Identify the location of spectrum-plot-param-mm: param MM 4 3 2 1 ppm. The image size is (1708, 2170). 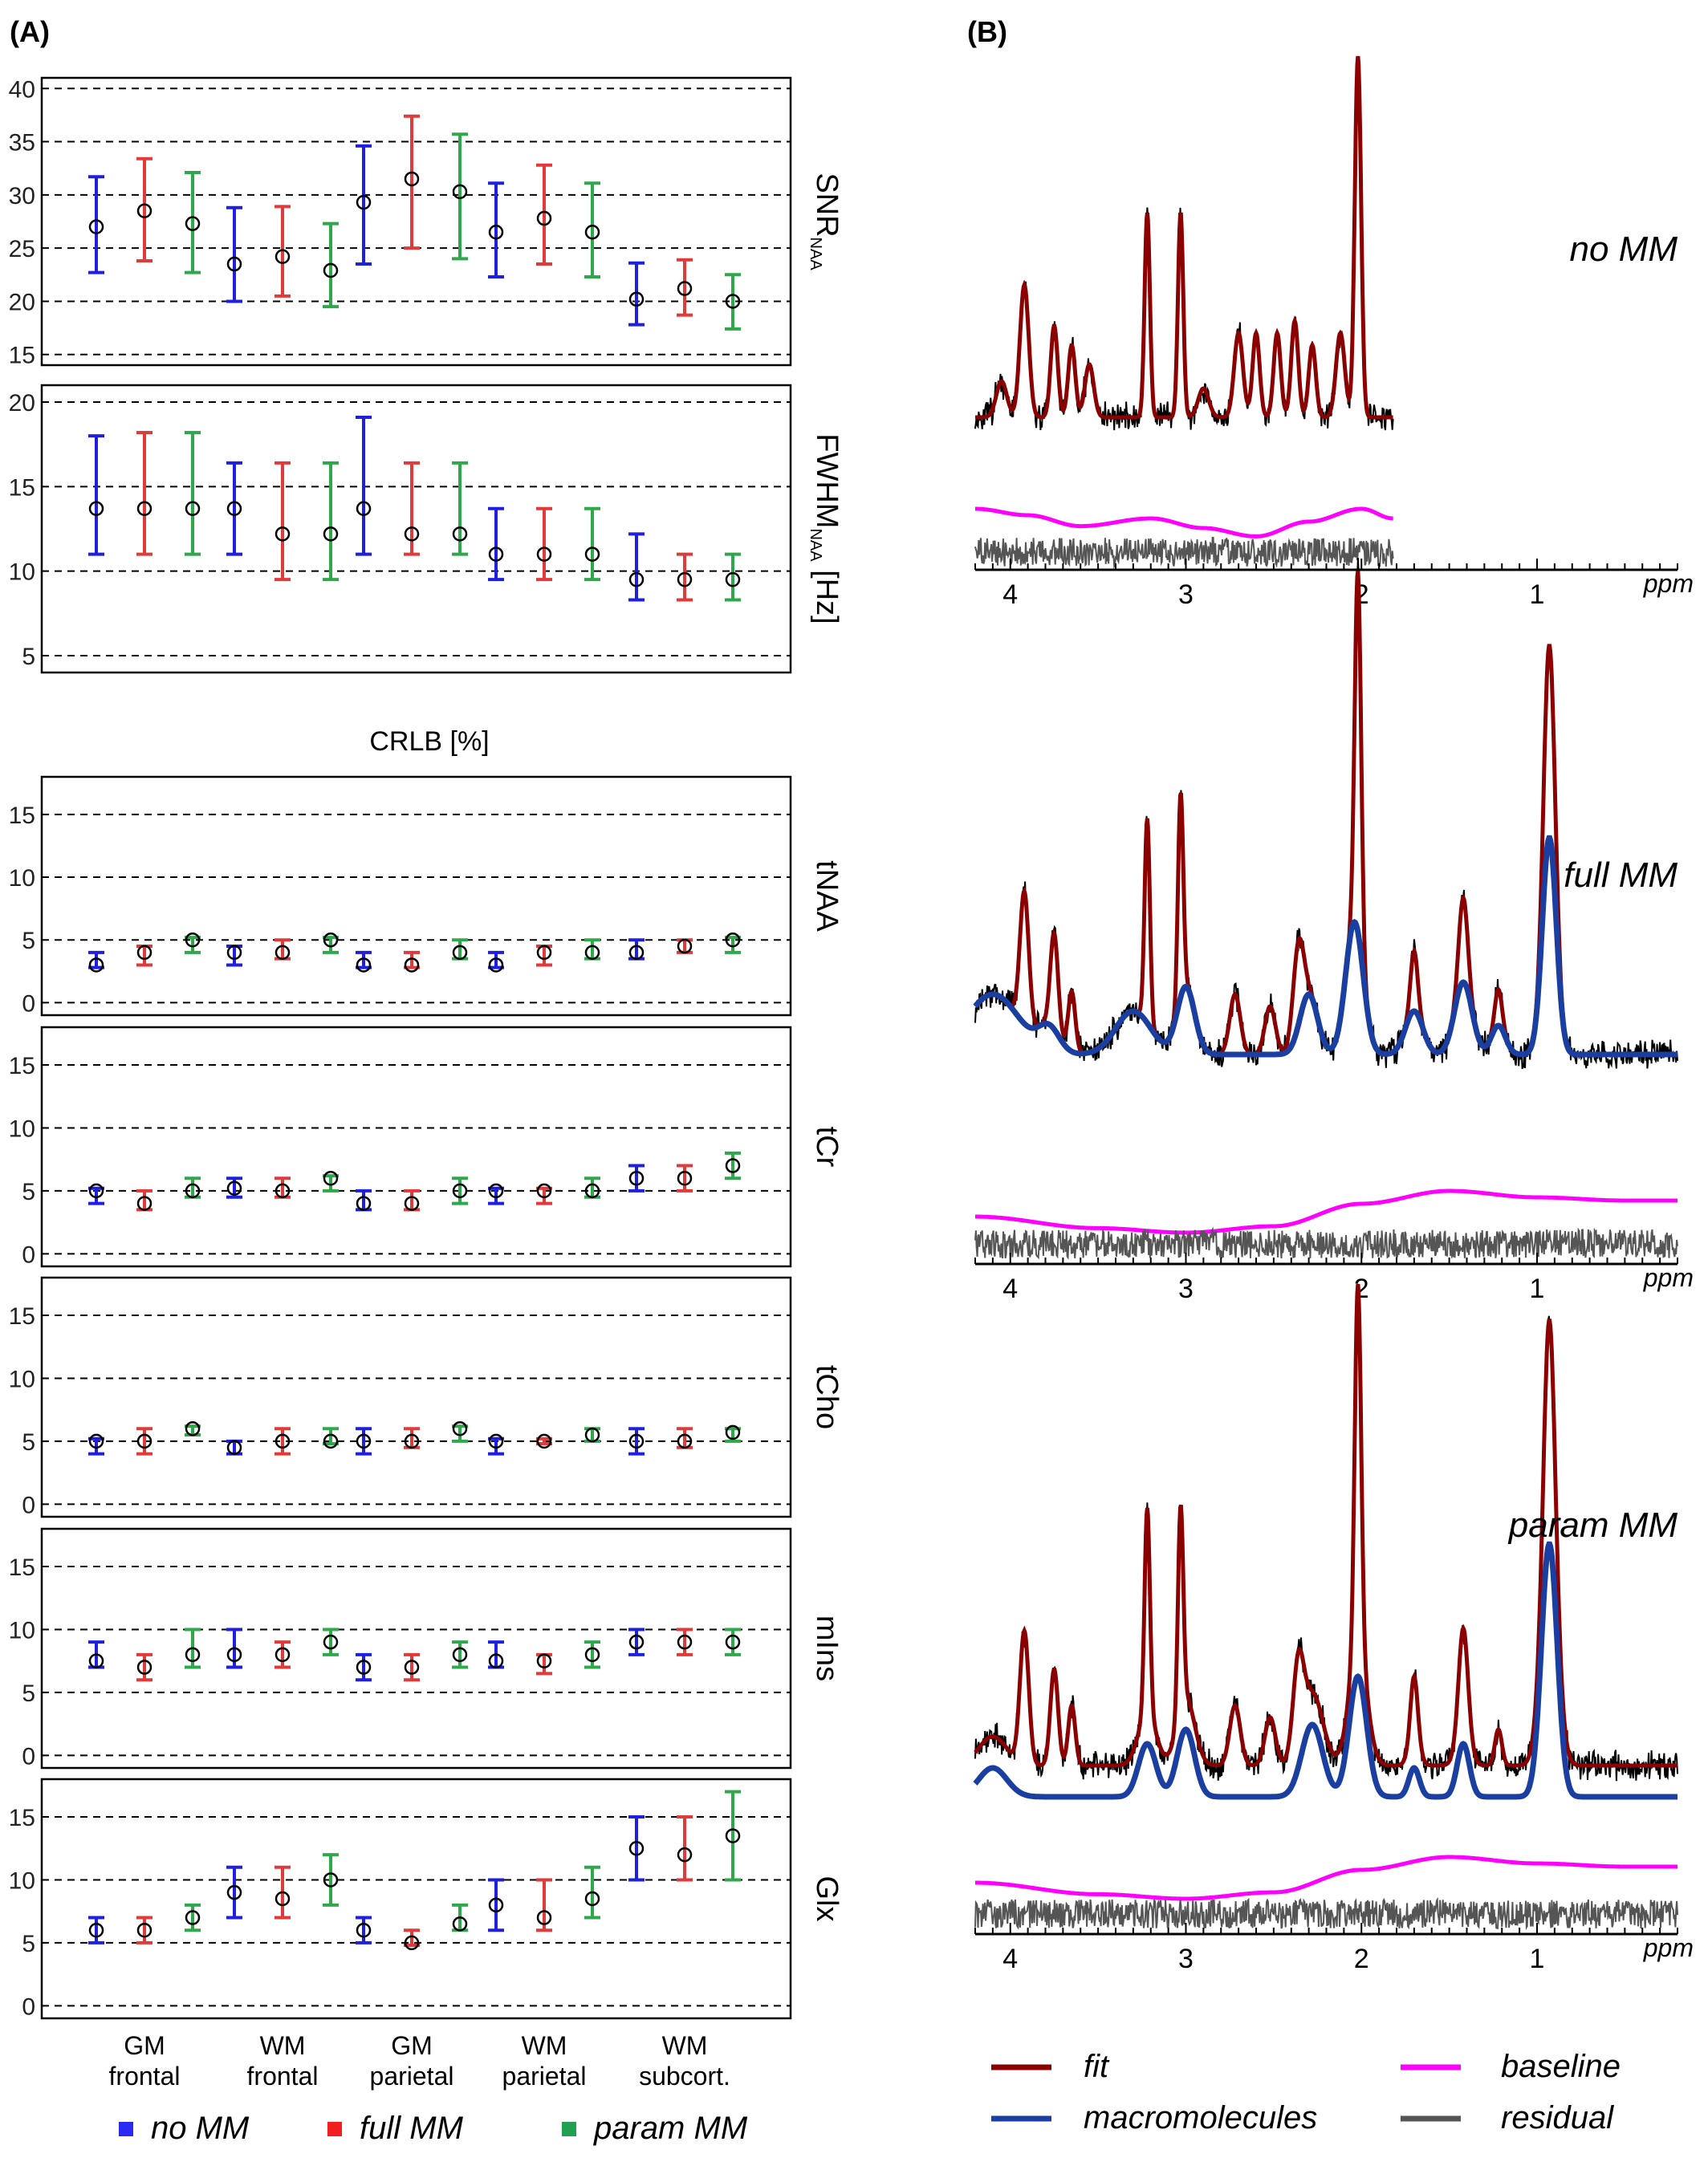
(1334, 1628).